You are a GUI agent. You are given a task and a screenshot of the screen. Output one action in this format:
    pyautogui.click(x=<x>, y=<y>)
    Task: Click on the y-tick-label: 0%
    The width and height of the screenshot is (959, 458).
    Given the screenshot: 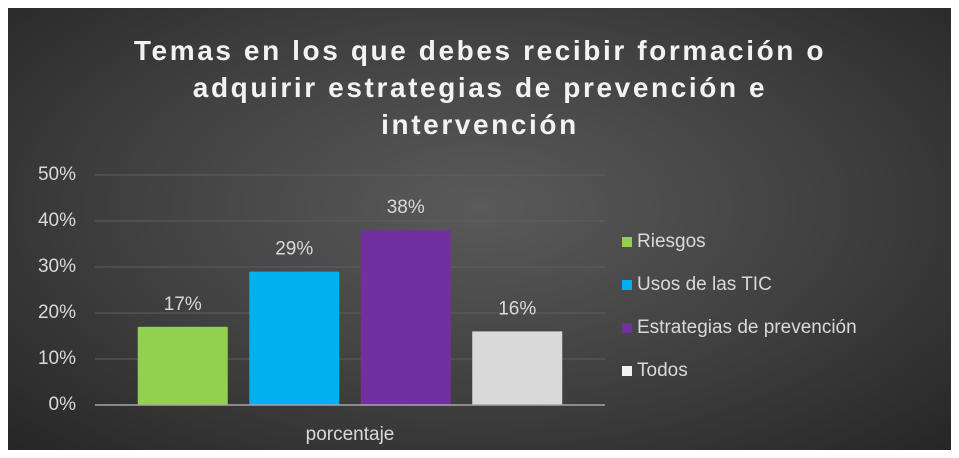 What is the action you would take?
    pyautogui.click(x=63, y=404)
    